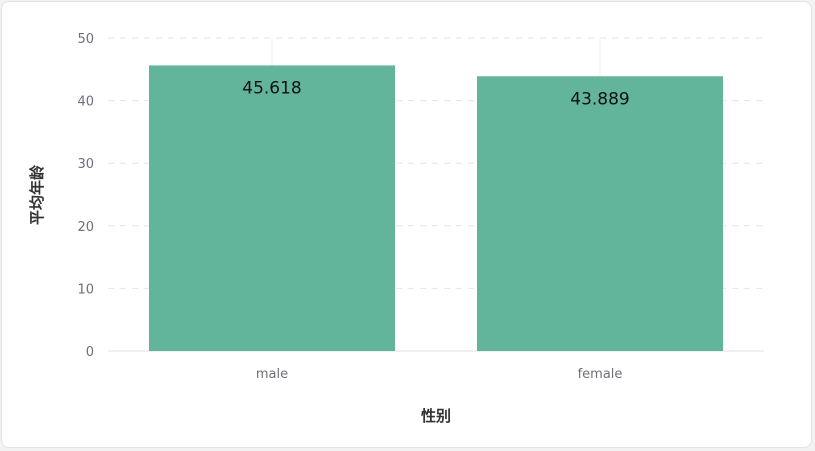 The width and height of the screenshot is (815, 451). I want to click on y-tick-label: 10, so click(85, 289).